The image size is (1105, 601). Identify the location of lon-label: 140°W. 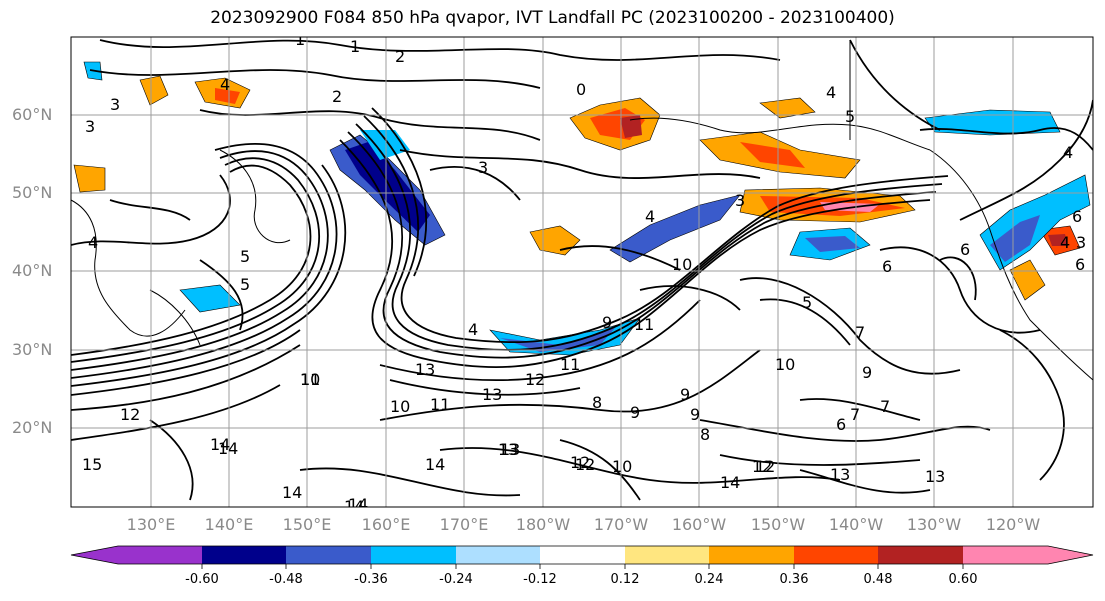
(856, 524).